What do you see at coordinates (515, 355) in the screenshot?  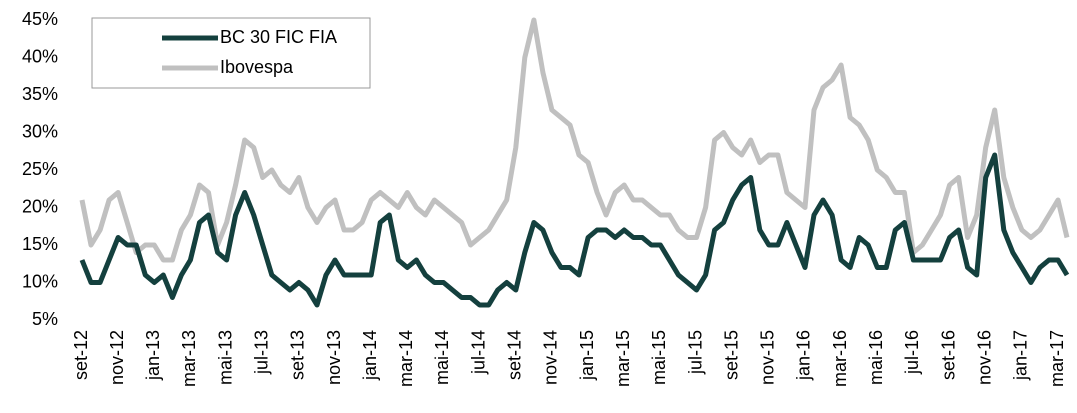 I see `x-tick-label: set-14` at bounding box center [515, 355].